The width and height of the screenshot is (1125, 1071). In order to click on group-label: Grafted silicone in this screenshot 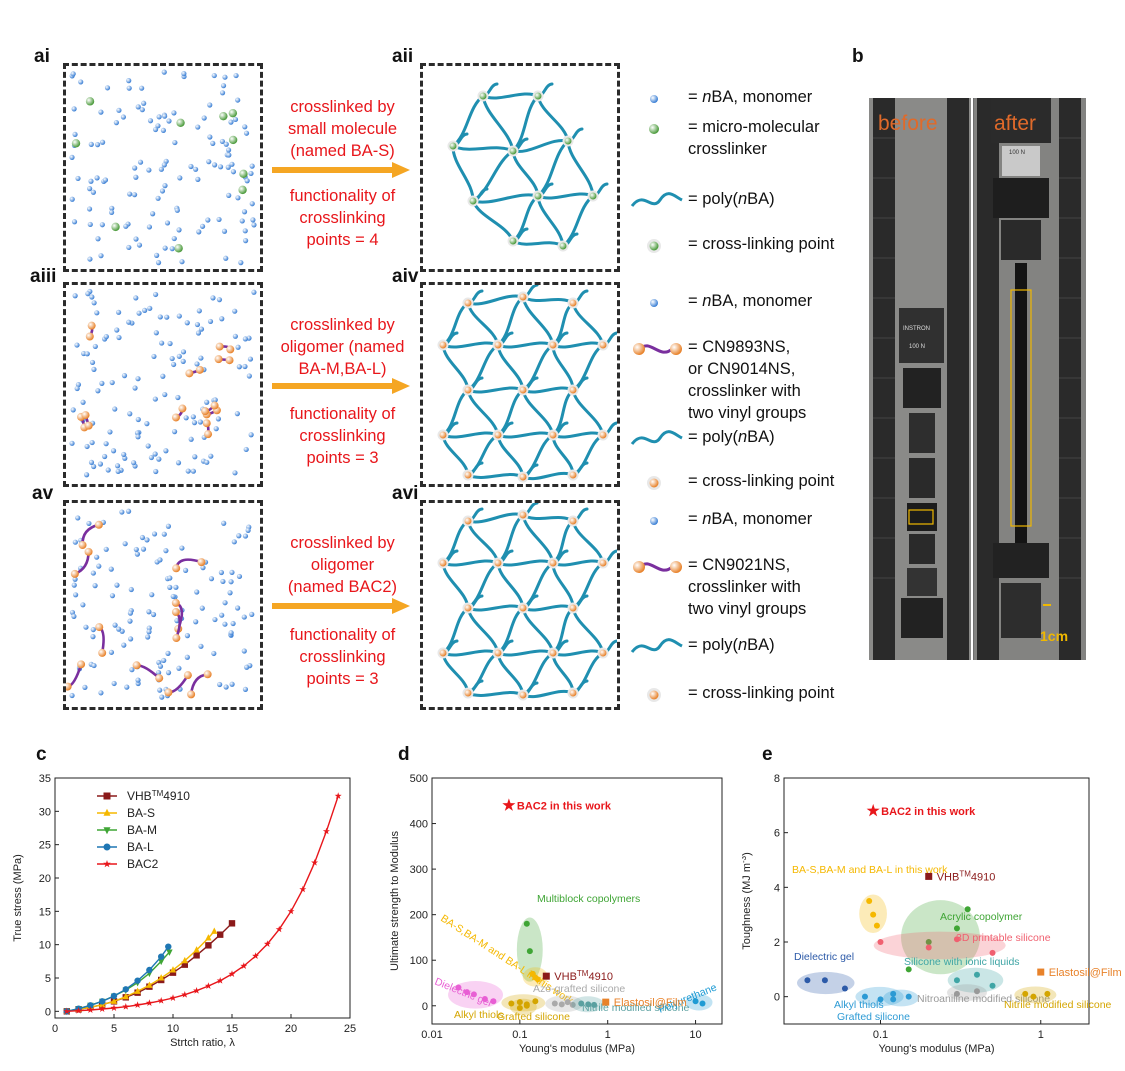, I will do `click(533, 1017)`.